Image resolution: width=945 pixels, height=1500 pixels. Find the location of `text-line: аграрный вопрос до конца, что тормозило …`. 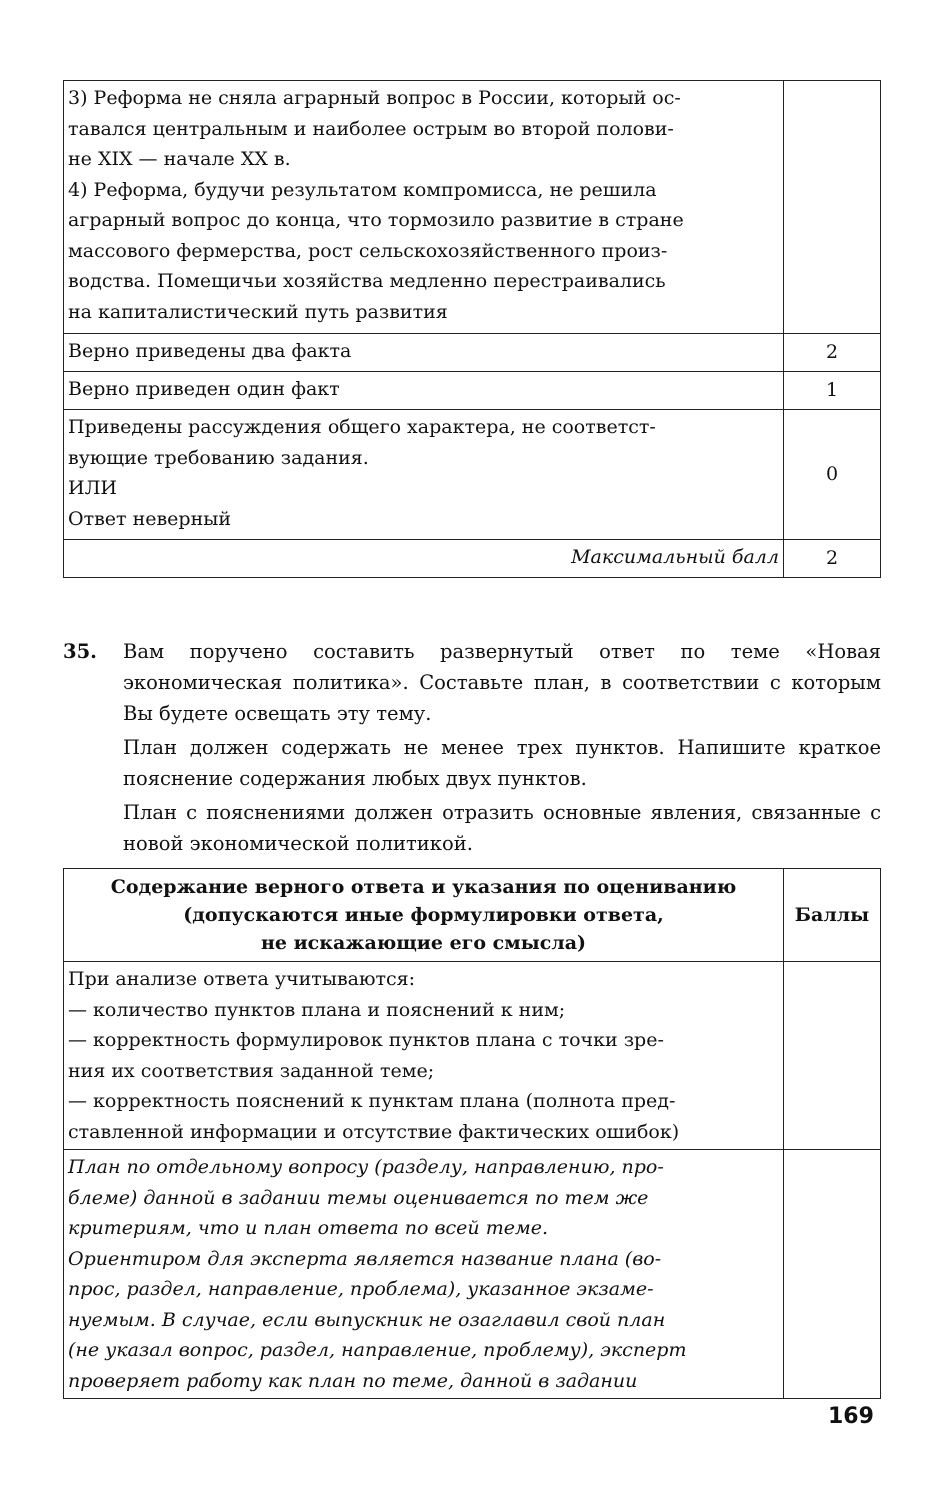

text-line: аграрный вопрос до конца, что тормозило … is located at coordinates (376, 220).